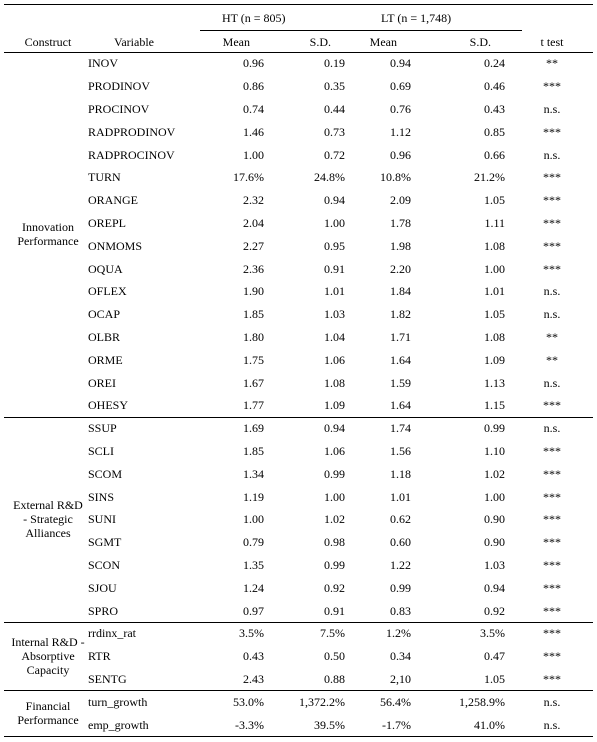  Describe the element at coordinates (334, 359) in the screenshot. I see `value: 1.06` at that location.